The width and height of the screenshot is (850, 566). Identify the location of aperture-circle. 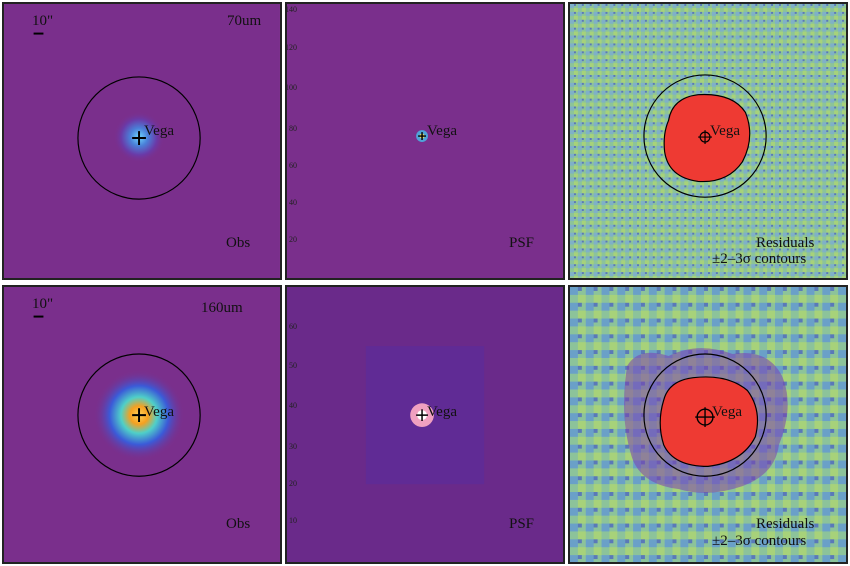
(139, 138).